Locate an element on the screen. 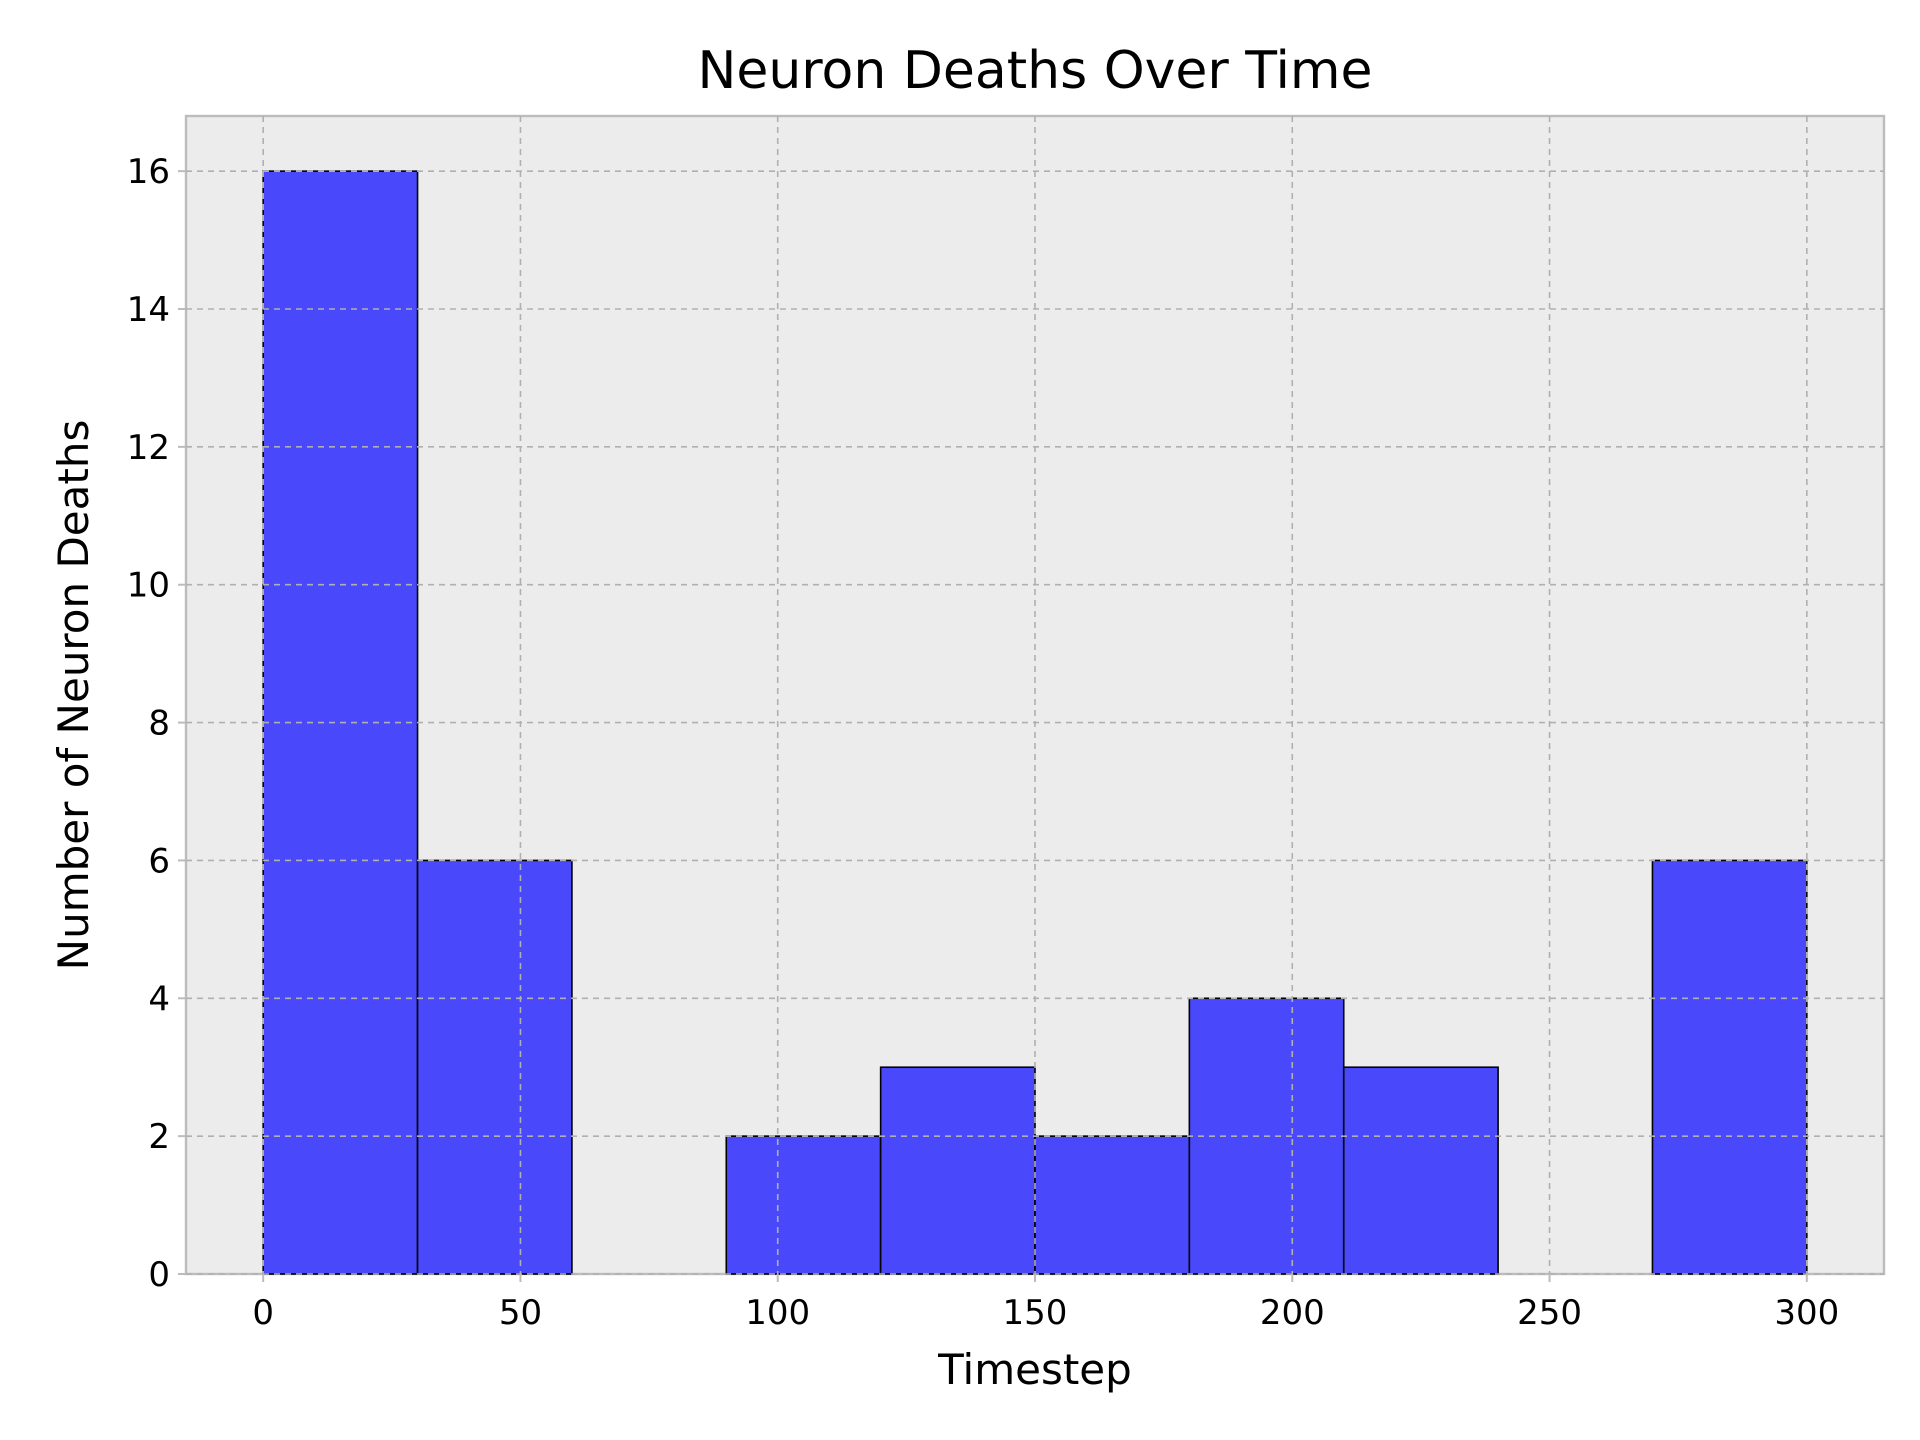 The image size is (1920, 1440). y-tick-label: 10 is located at coordinates (148, 586).